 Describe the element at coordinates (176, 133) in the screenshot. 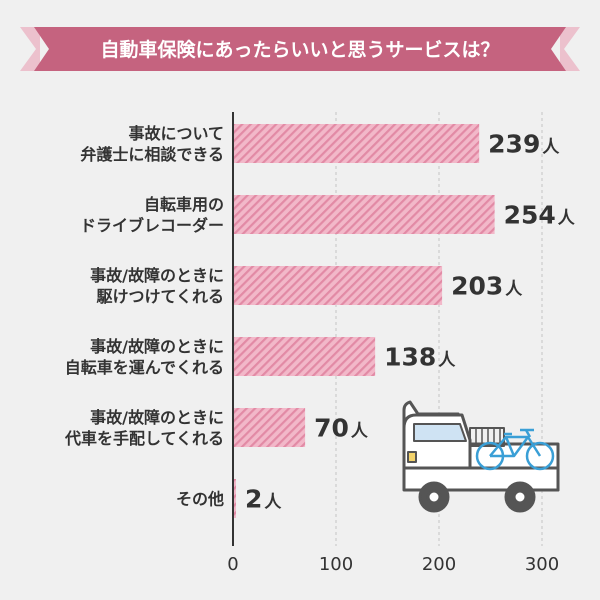

I see `category-label: 事故について` at that location.